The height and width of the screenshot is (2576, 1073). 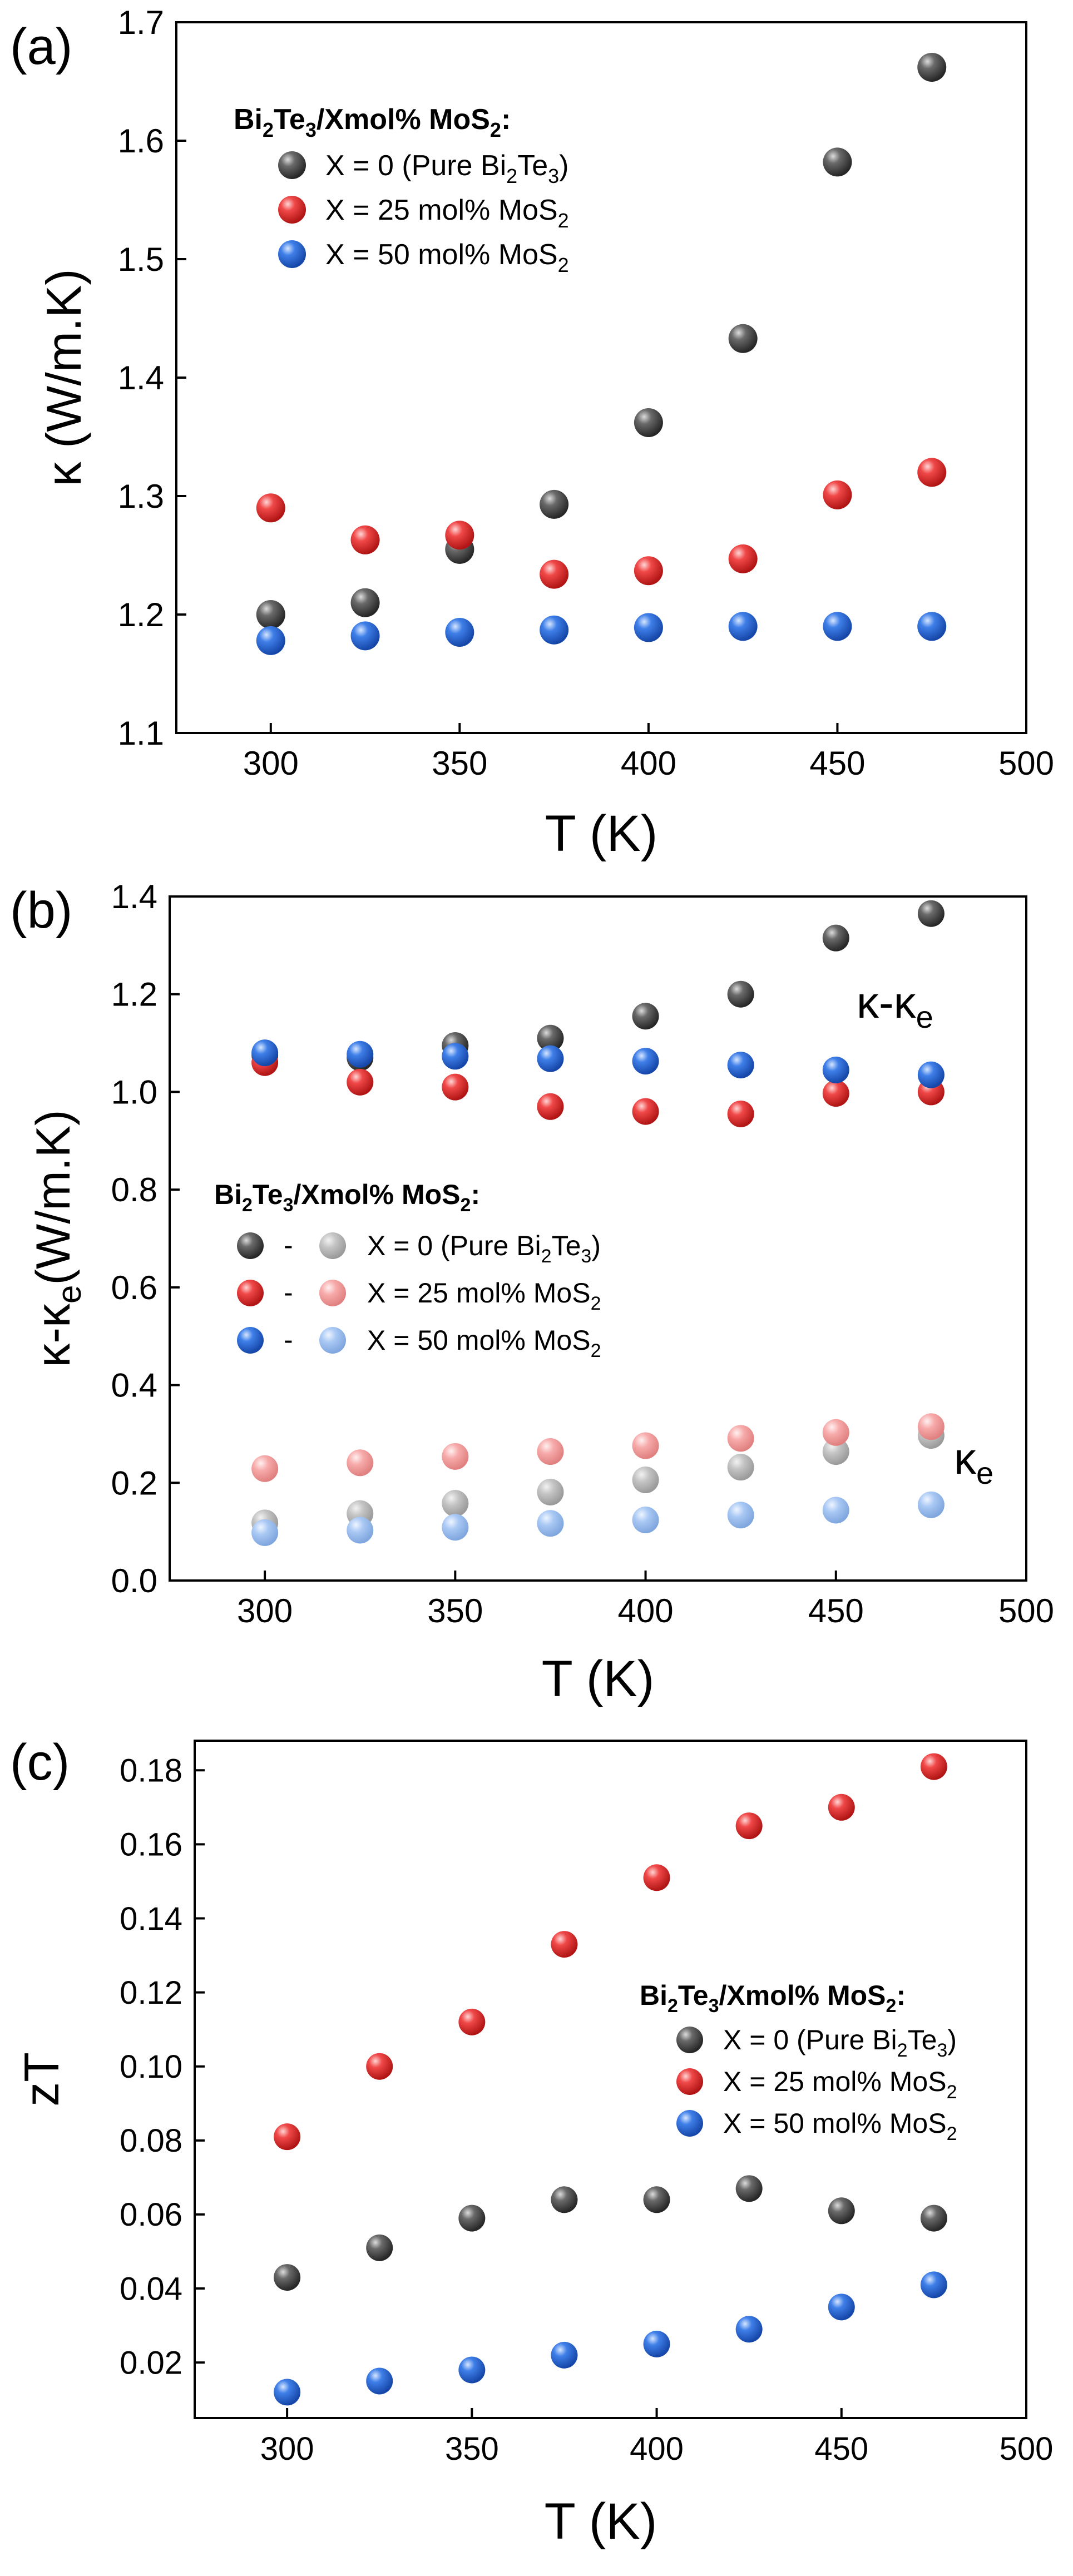 I want to click on y-tick-label: 0.18, so click(x=151, y=1771).